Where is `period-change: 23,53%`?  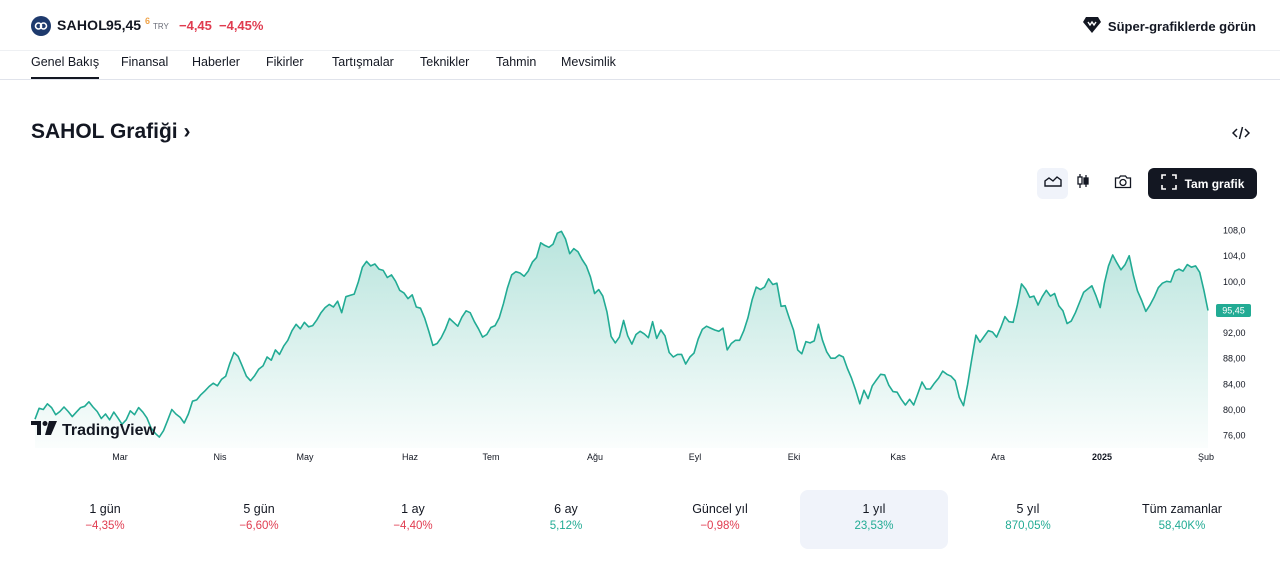 period-change: 23,53% is located at coordinates (874, 526).